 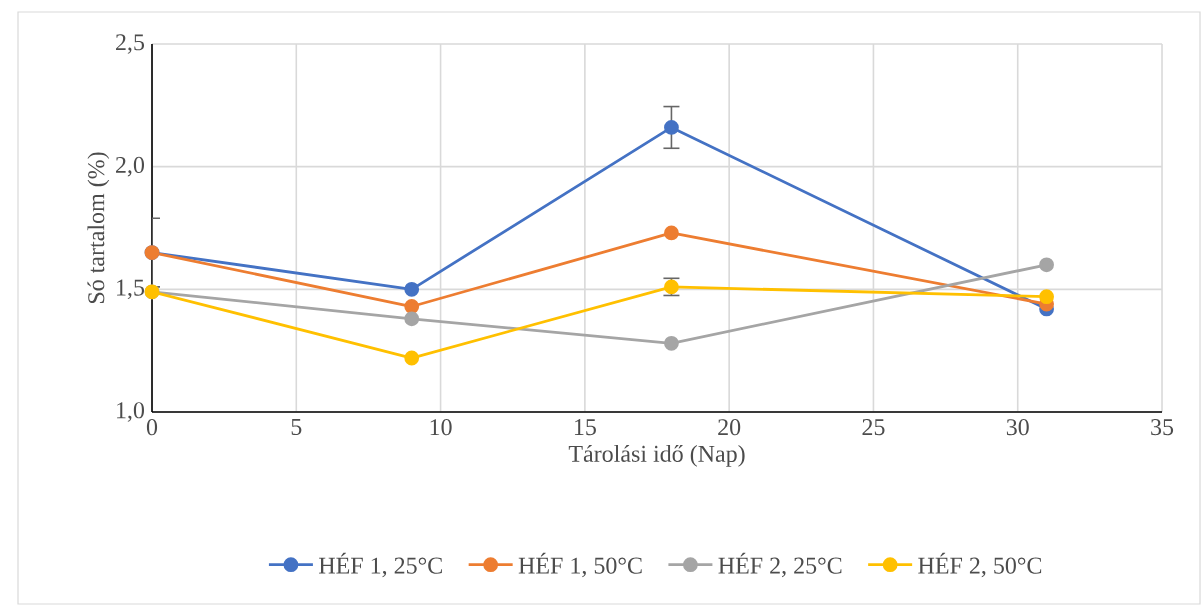 I want to click on y-tick-label: 2,0, so click(x=130, y=166).